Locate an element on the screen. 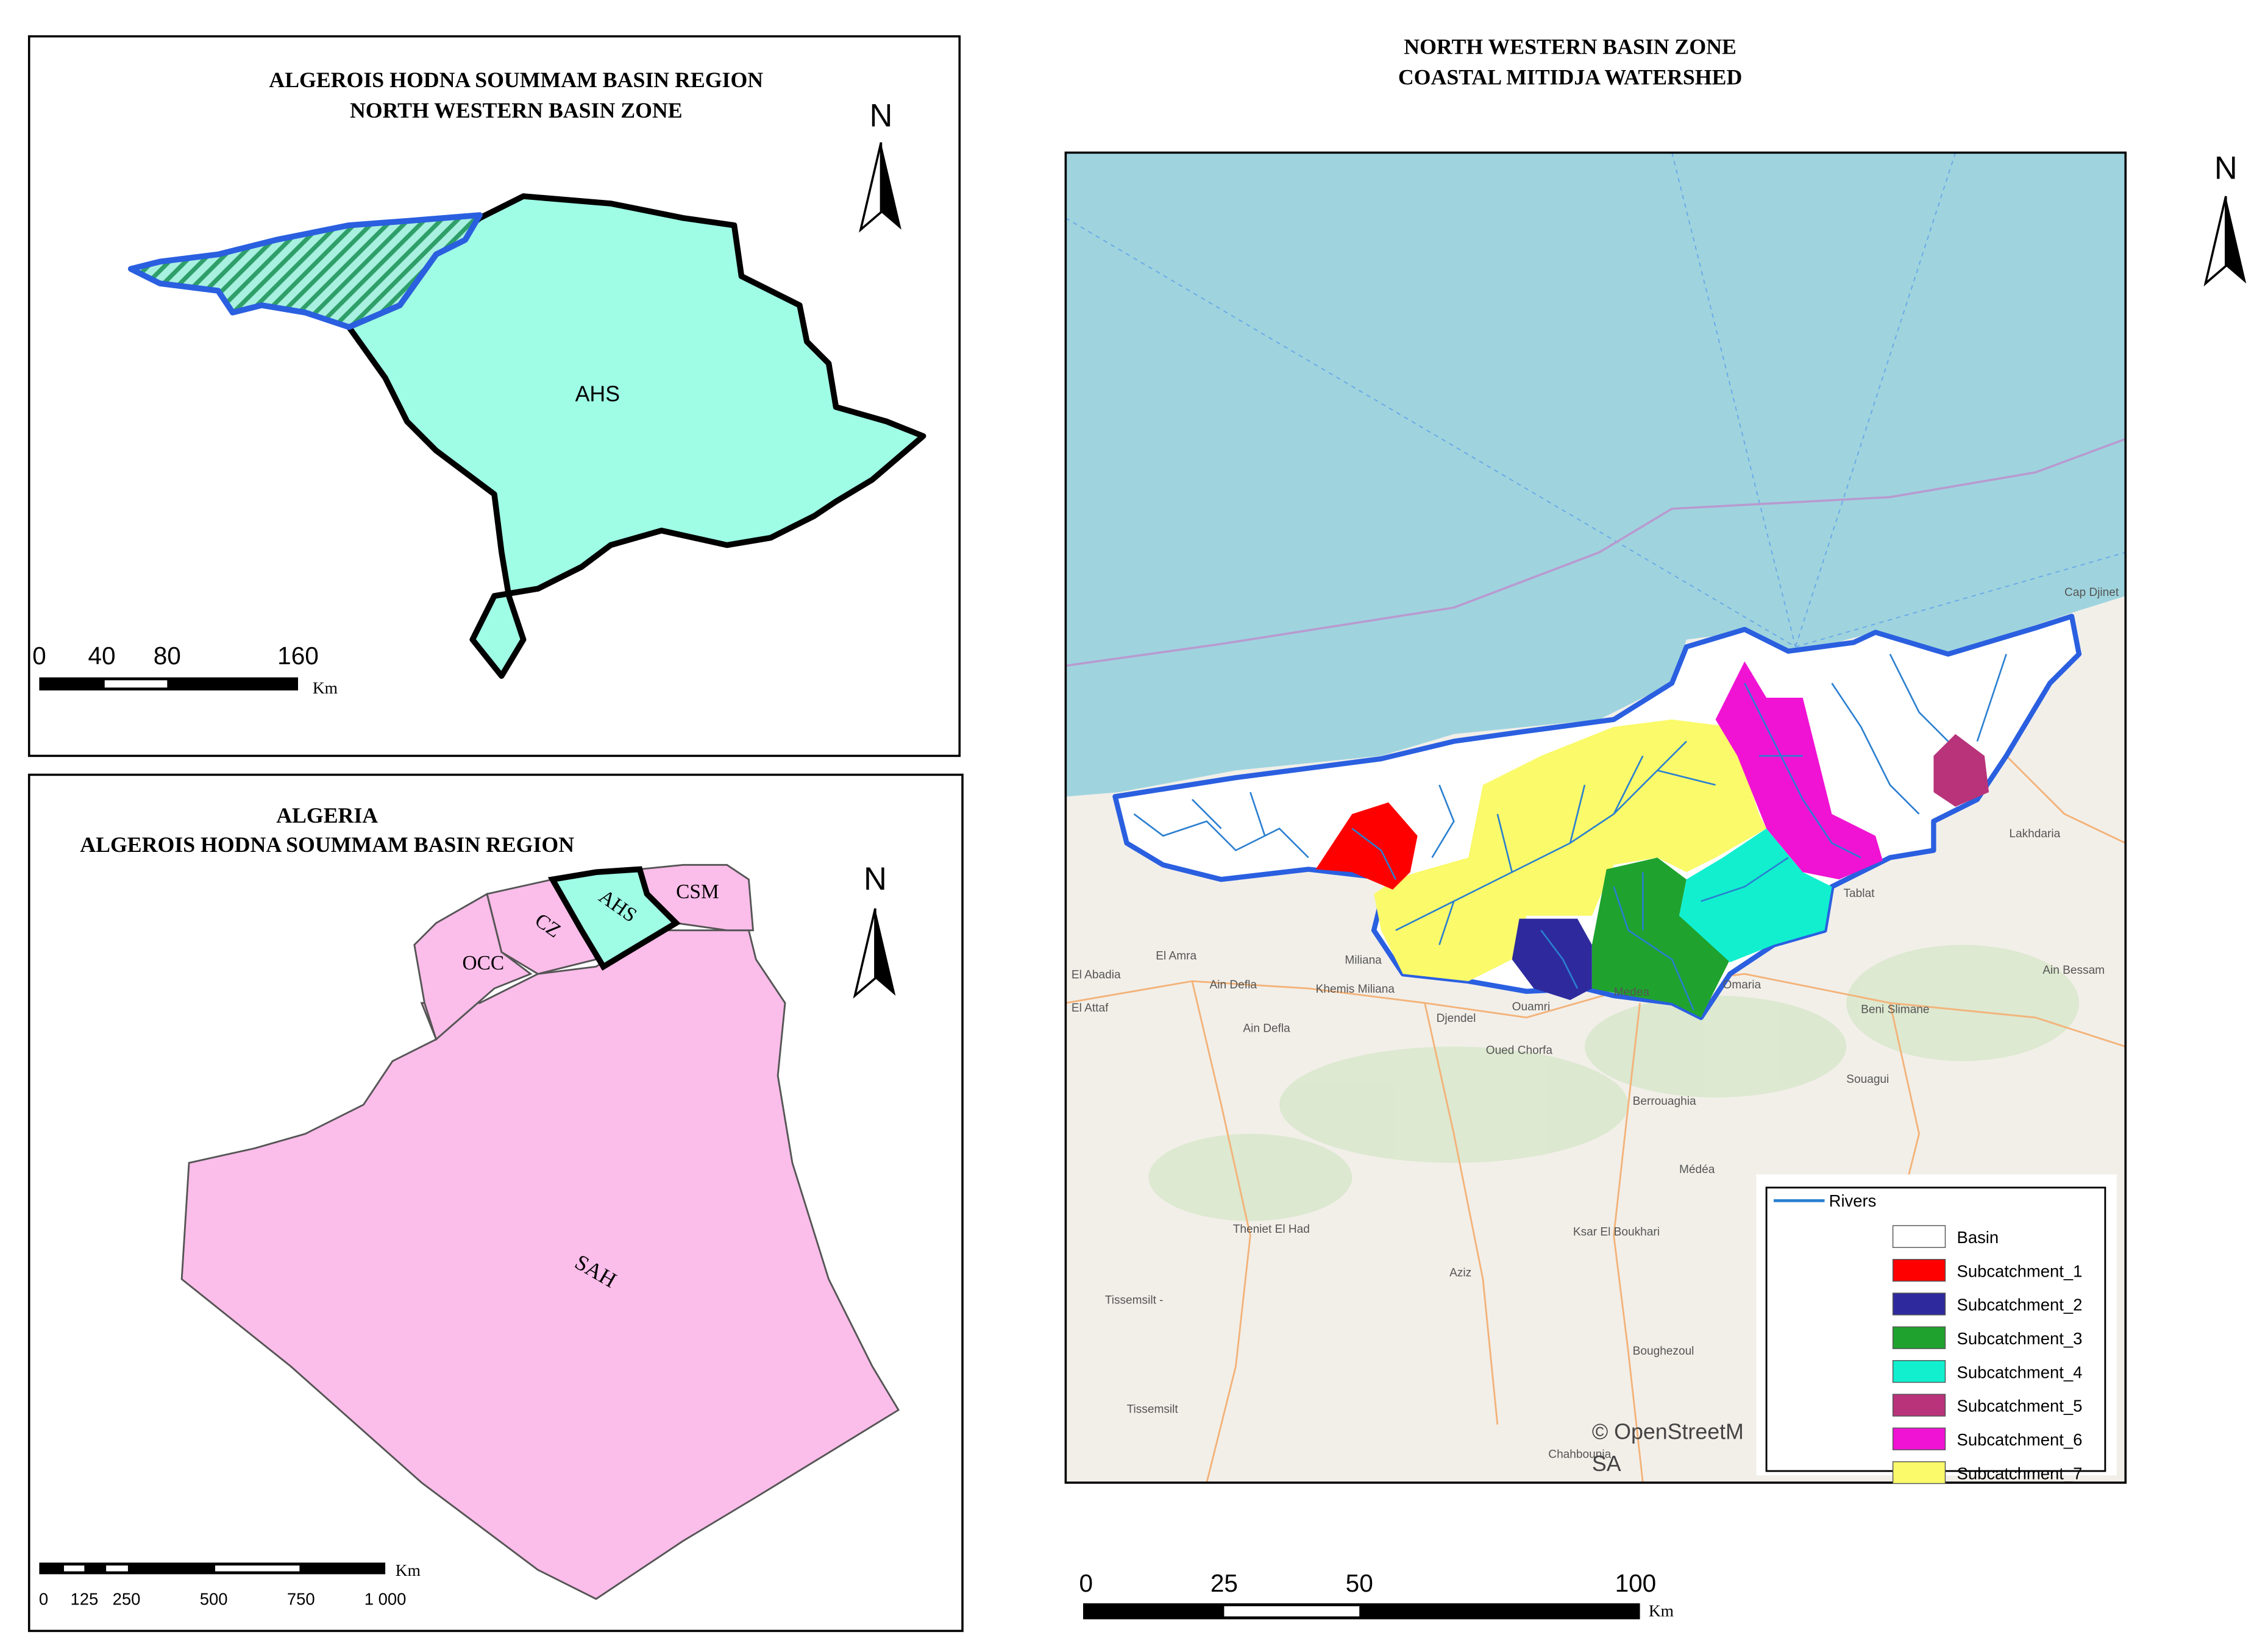 The width and height of the screenshot is (2268, 1652). region-label: OCC is located at coordinates (484, 963).